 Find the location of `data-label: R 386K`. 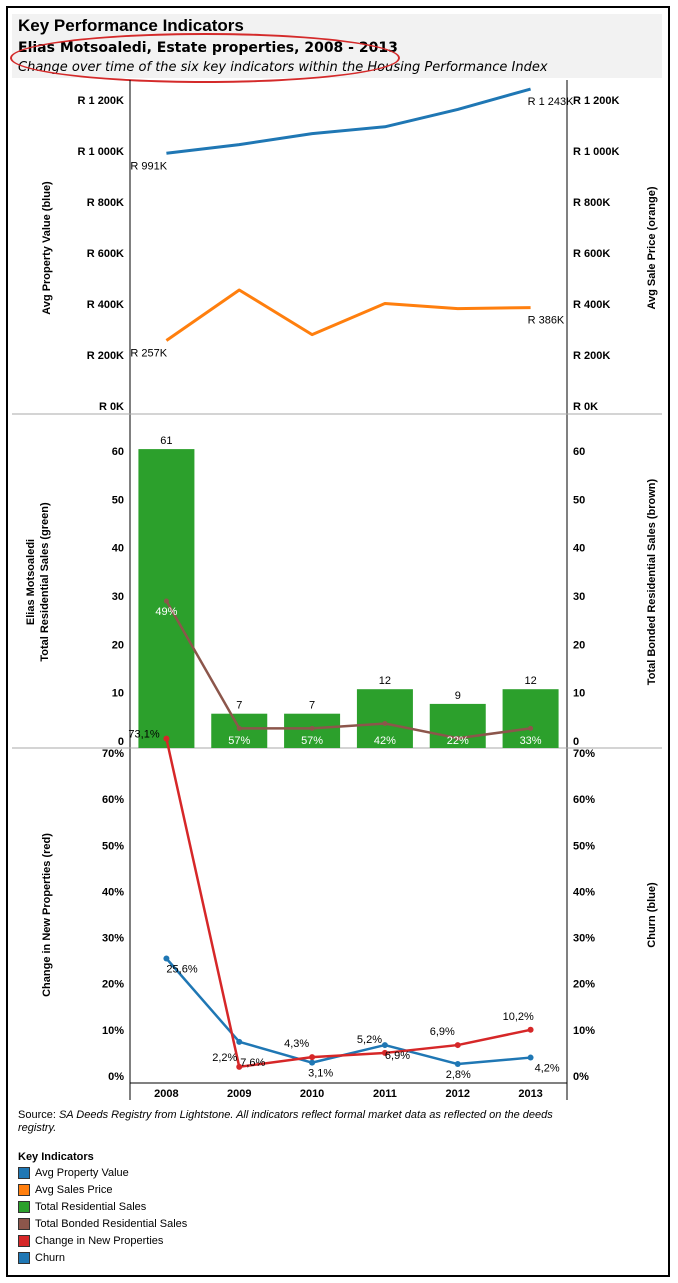

data-label: R 386K is located at coordinates (546, 321).